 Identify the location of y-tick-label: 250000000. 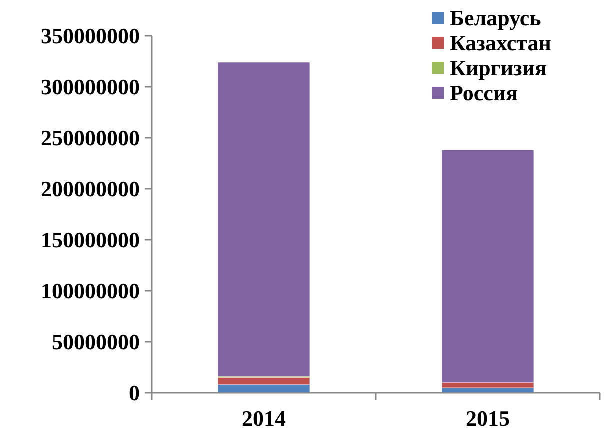
(90, 138).